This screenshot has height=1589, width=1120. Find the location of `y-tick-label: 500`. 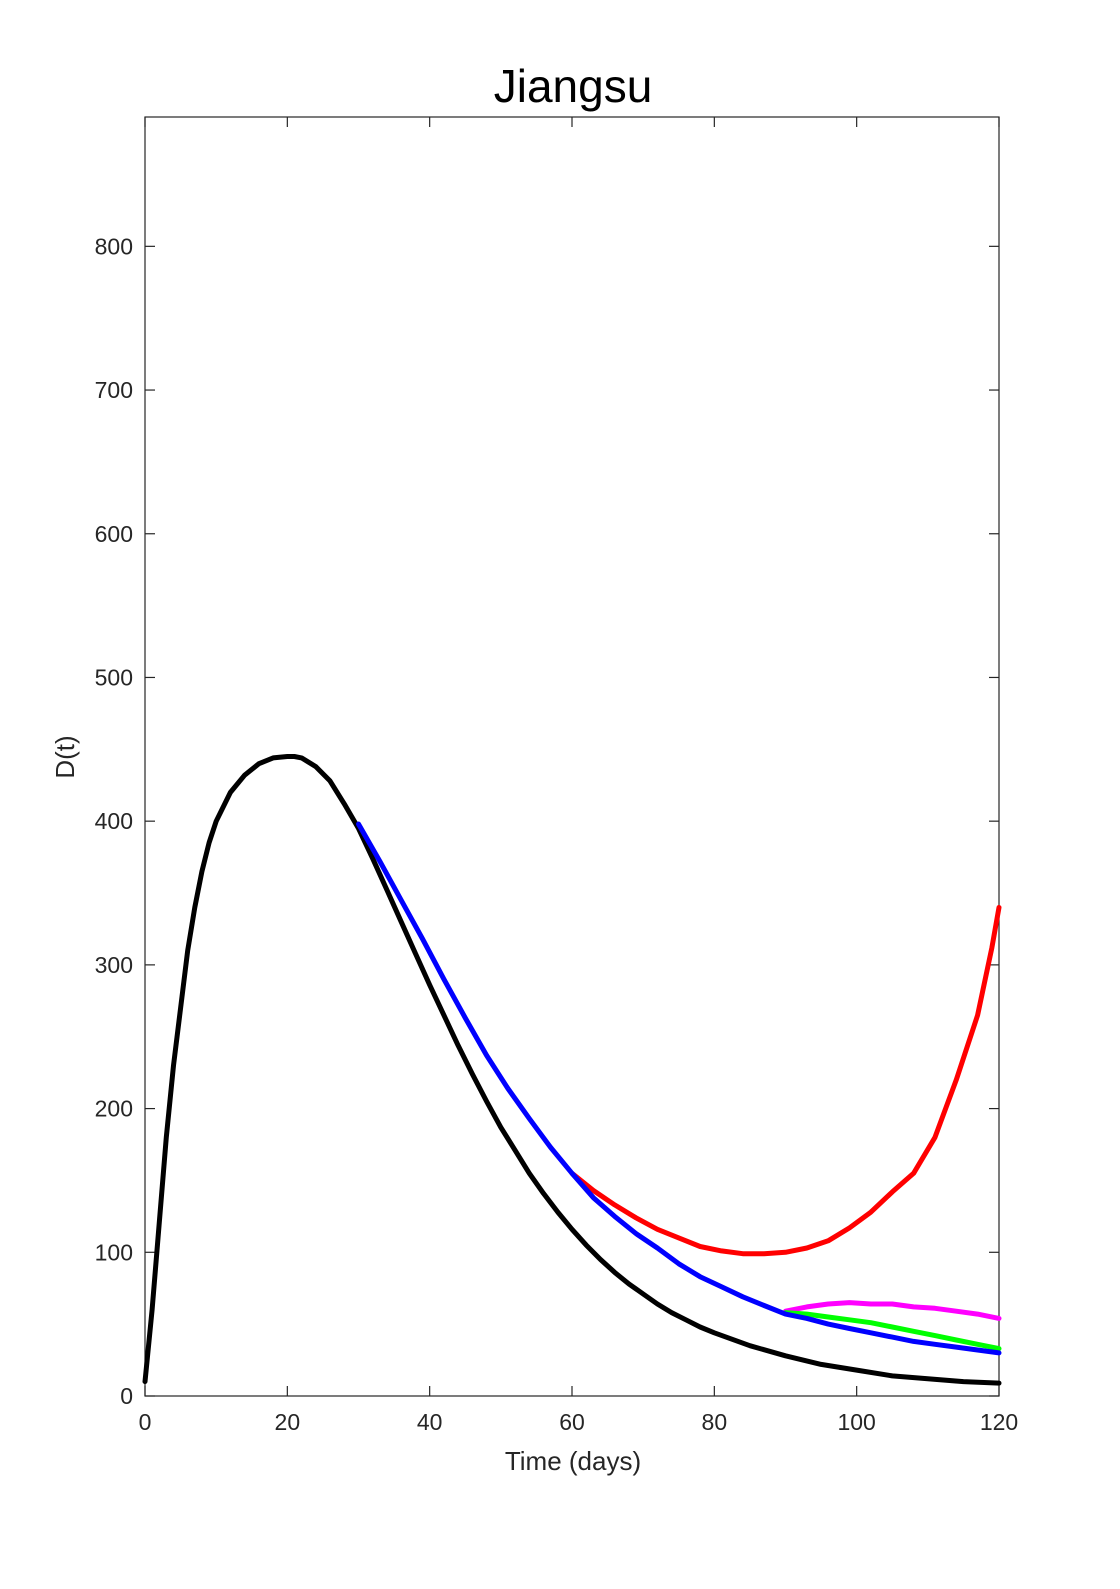

y-tick-label: 500 is located at coordinates (114, 677).